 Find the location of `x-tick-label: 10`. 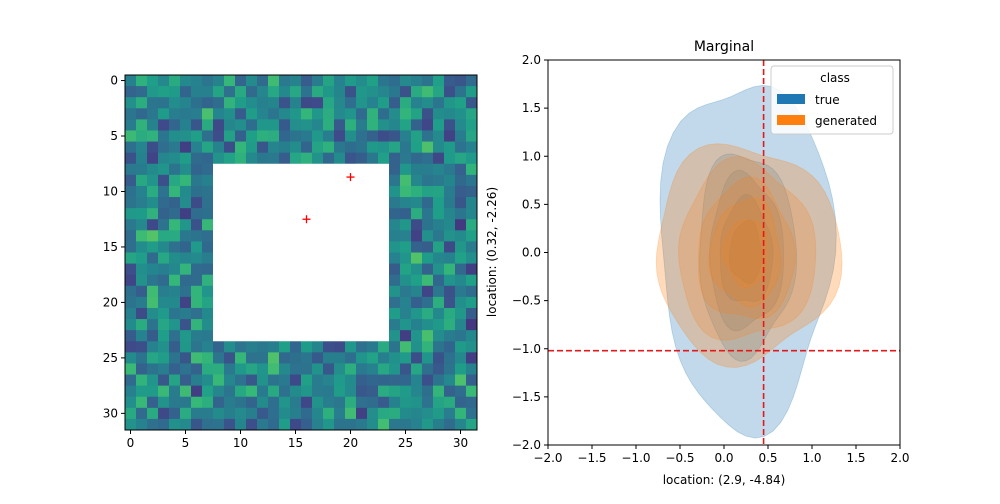

x-tick-label: 10 is located at coordinates (240, 443).